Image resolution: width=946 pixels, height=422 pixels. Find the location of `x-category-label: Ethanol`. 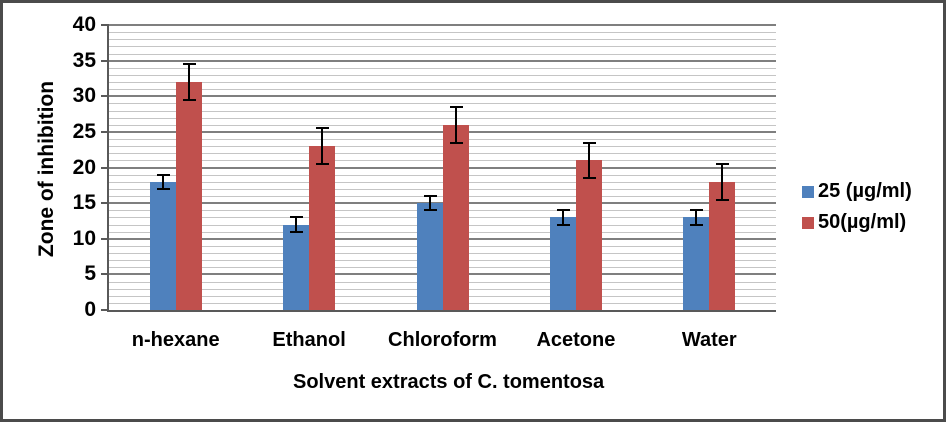

x-category-label: Ethanol is located at coordinates (309, 340).